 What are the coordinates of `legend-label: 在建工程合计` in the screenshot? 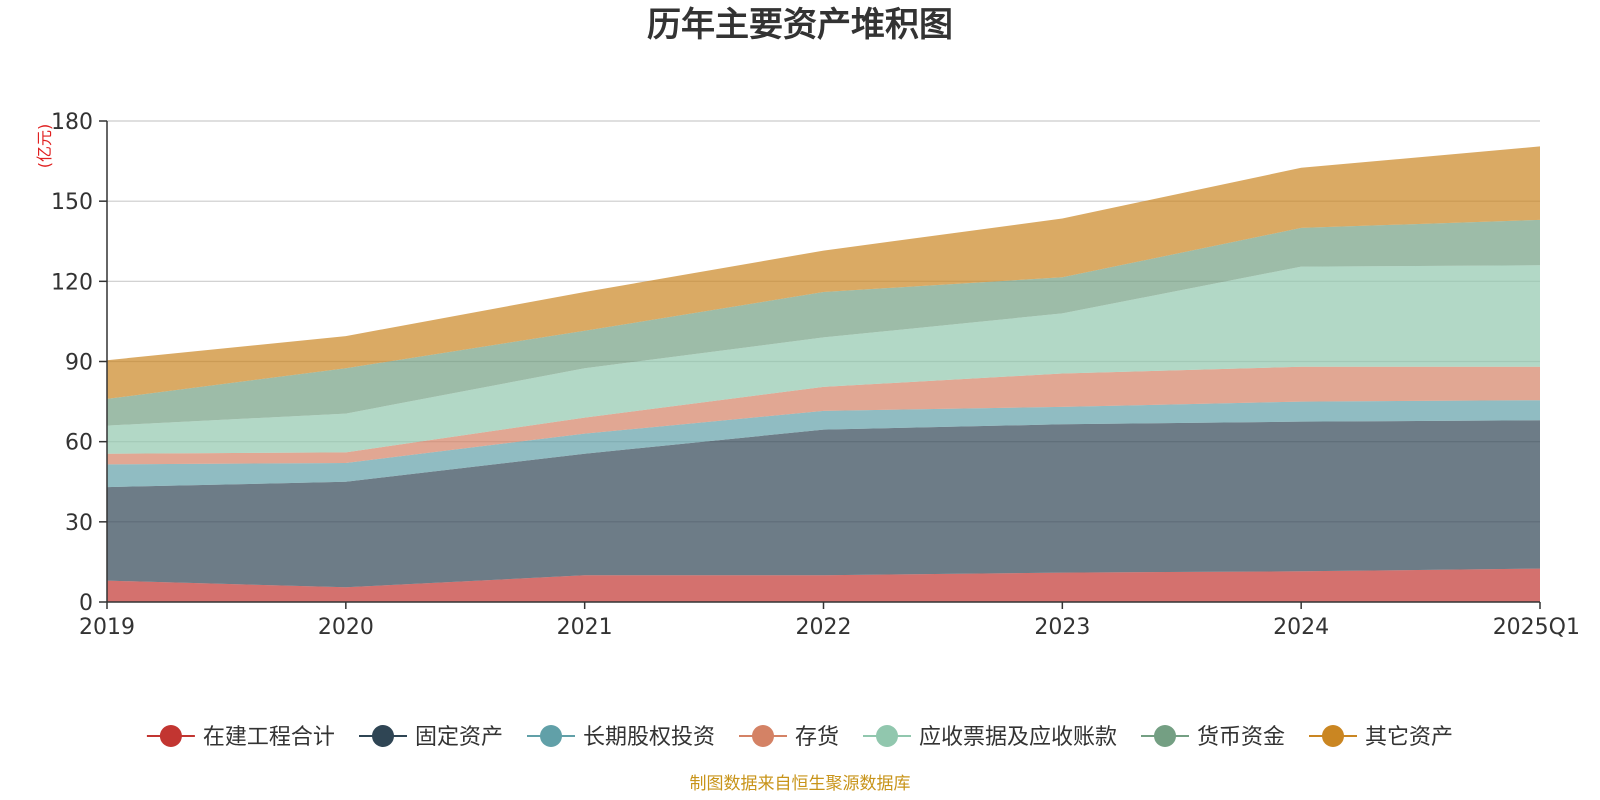 It's located at (269, 737).